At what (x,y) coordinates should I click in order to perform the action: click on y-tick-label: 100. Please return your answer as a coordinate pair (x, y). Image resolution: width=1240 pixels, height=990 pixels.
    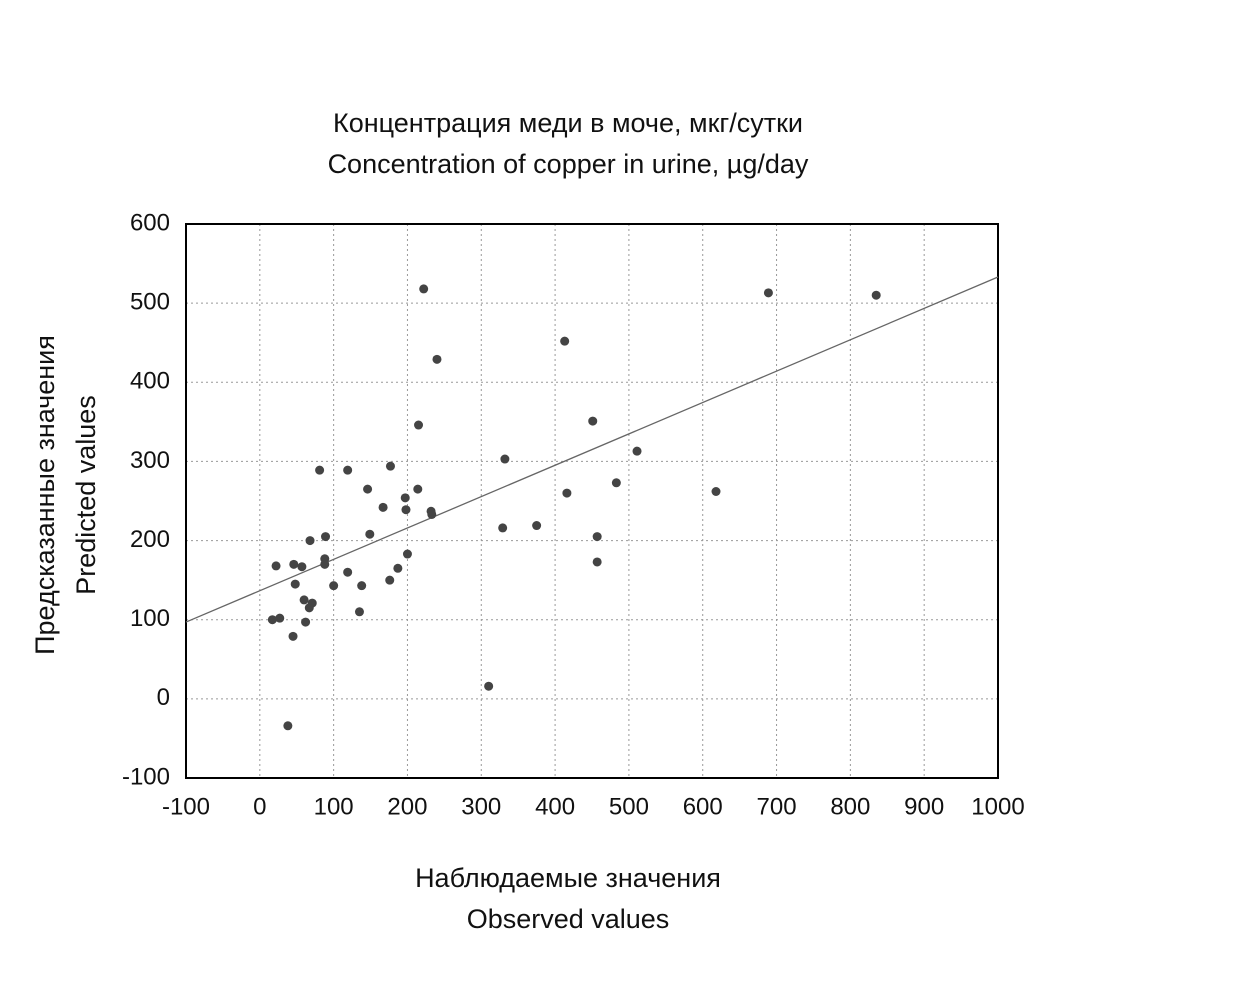
    Looking at the image, I should click on (150, 618).